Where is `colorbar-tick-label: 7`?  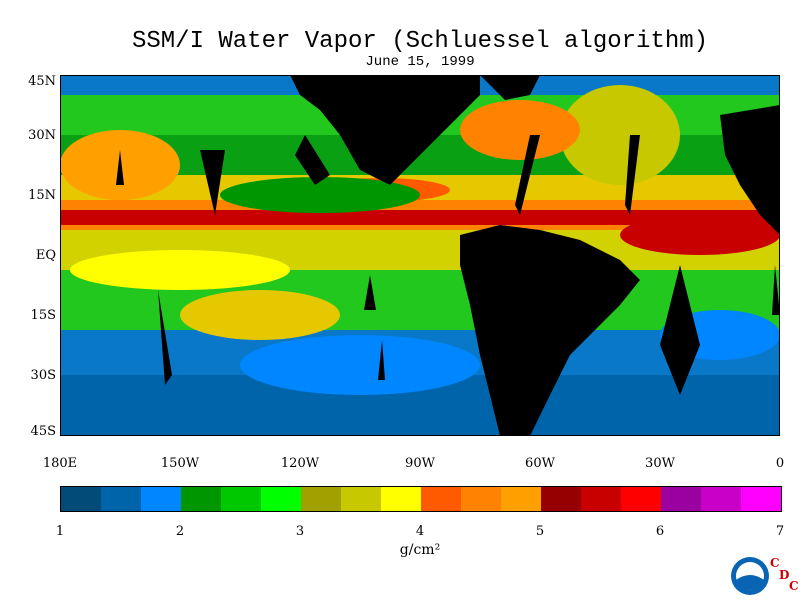 colorbar-tick-label: 7 is located at coordinates (780, 531).